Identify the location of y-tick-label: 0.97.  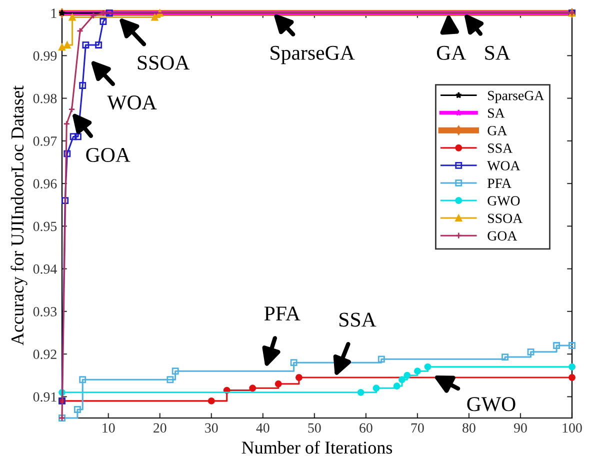
(45, 141).